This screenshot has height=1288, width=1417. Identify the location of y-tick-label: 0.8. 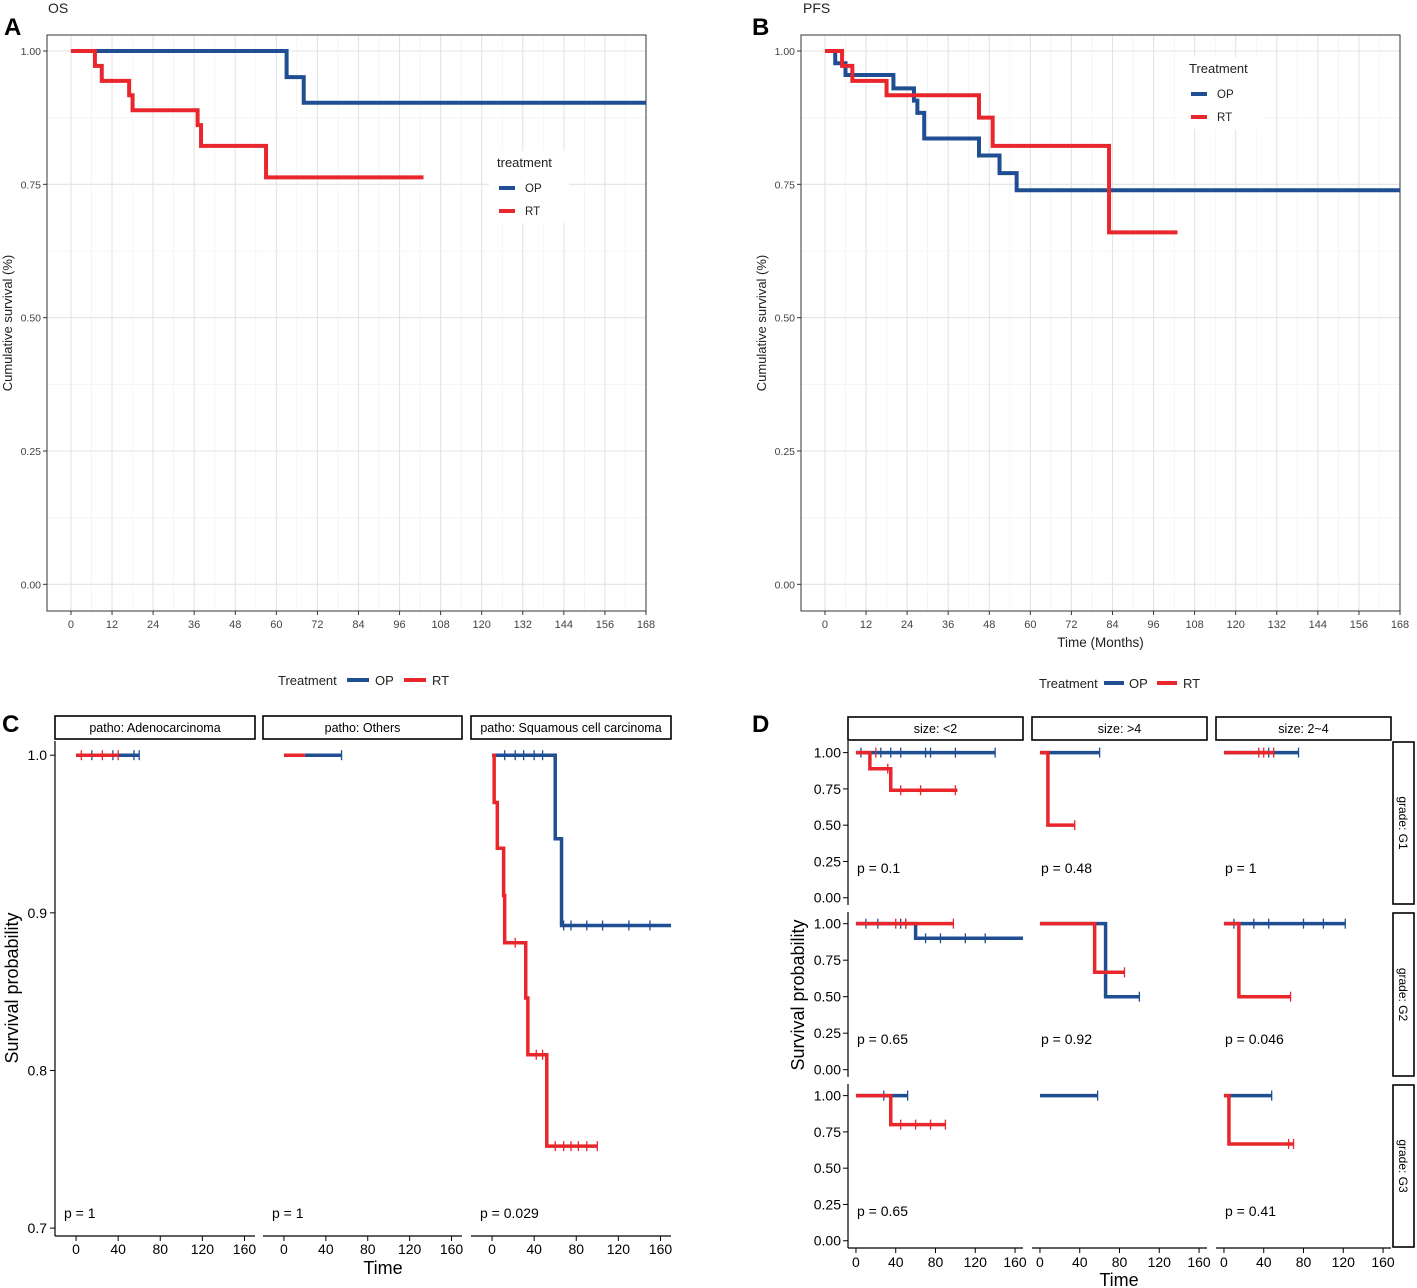
(38, 1070).